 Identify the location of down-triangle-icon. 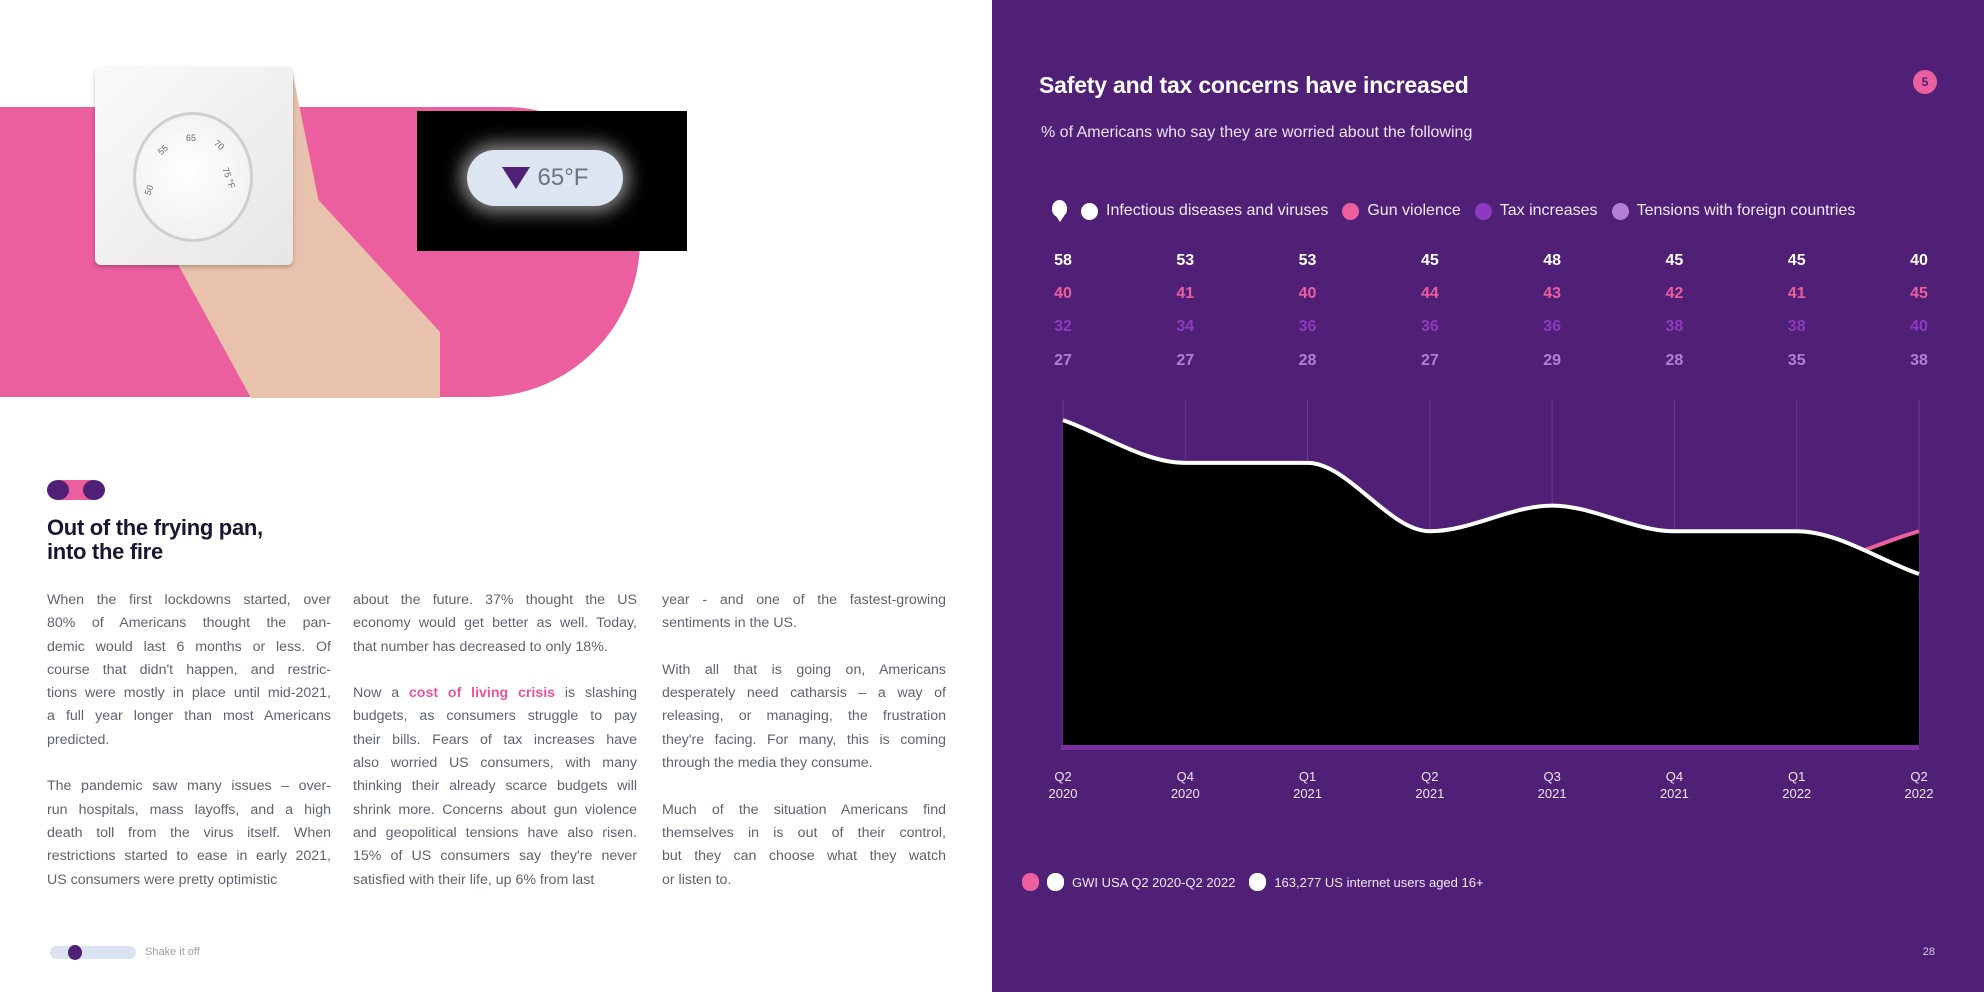
(515, 178).